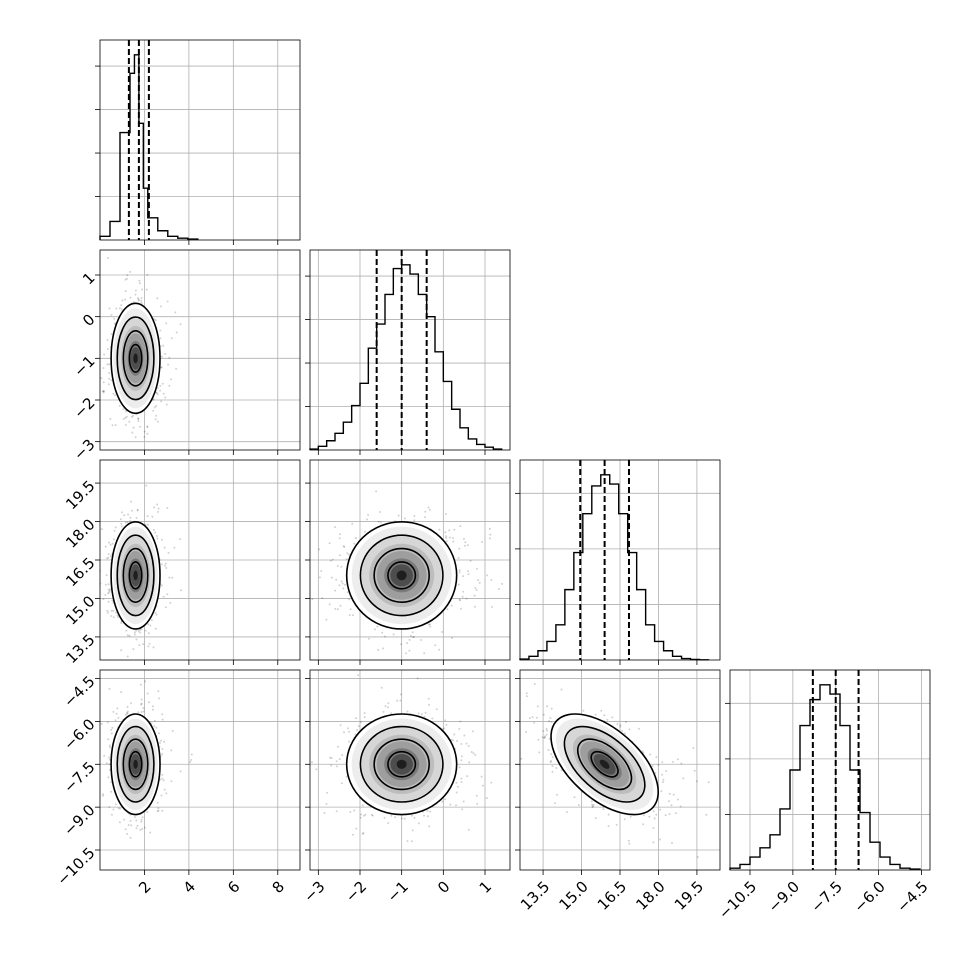  I want to click on histogram-panel-p2, so click(618, 562).